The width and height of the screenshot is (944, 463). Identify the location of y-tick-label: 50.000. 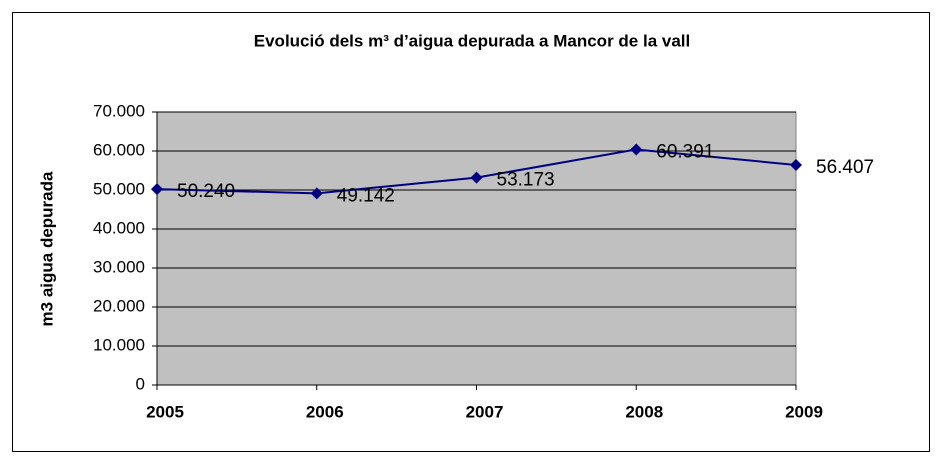
(119, 188).